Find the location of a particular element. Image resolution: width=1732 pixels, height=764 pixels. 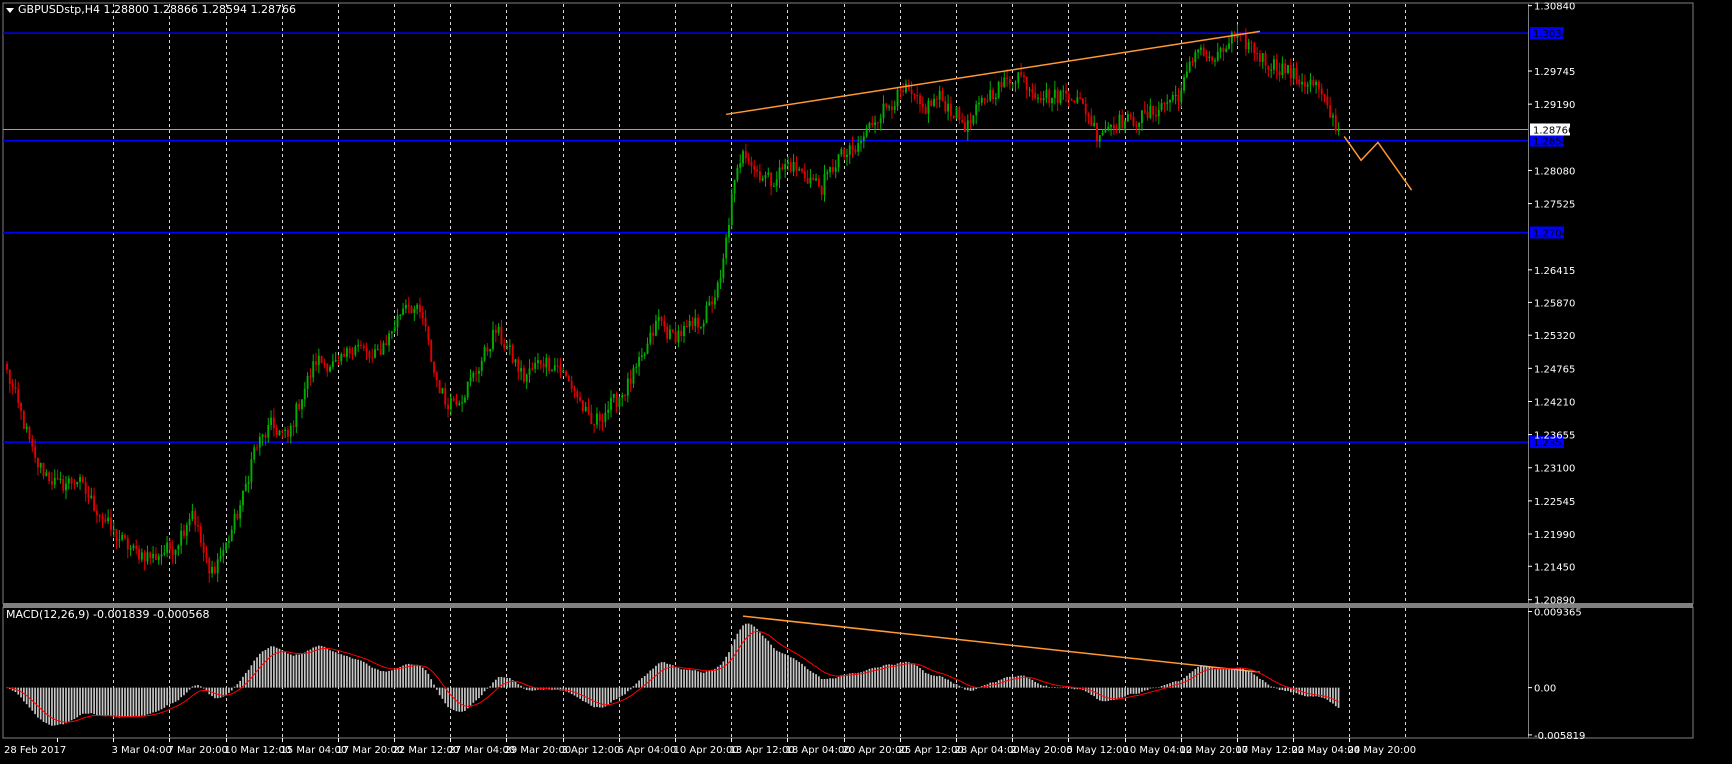

chevron-down-icon is located at coordinates (10, 10).